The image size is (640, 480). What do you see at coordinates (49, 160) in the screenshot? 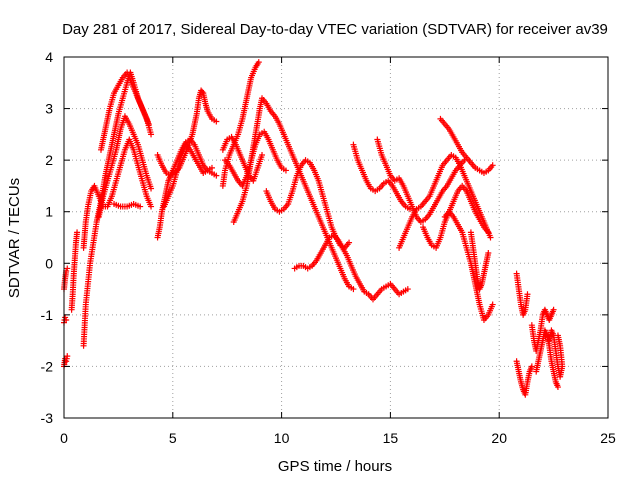
I see `y-tick-label: 2` at bounding box center [49, 160].